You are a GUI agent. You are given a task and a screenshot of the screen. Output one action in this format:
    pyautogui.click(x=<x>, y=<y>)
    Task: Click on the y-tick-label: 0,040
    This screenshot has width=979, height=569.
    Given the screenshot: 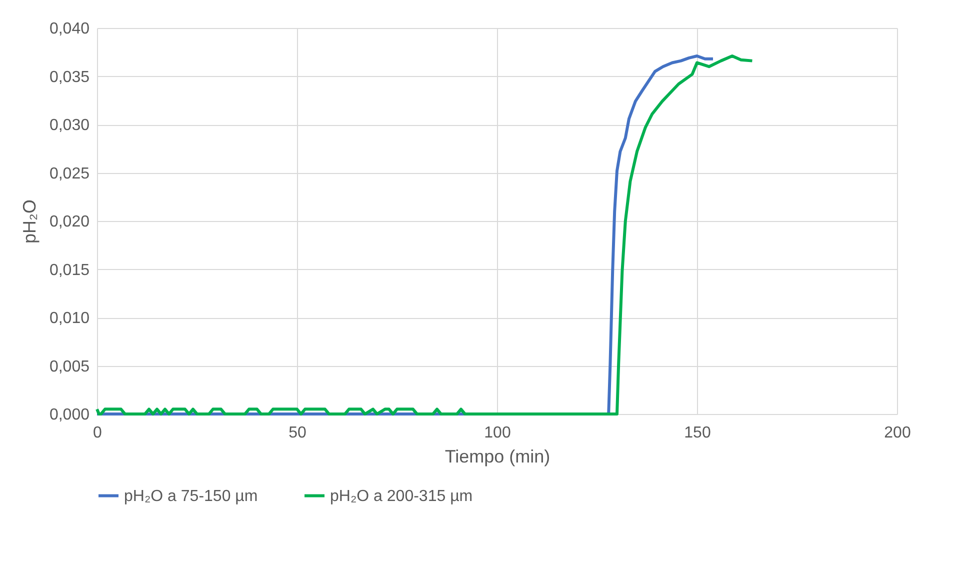 What is the action you would take?
    pyautogui.click(x=69, y=29)
    